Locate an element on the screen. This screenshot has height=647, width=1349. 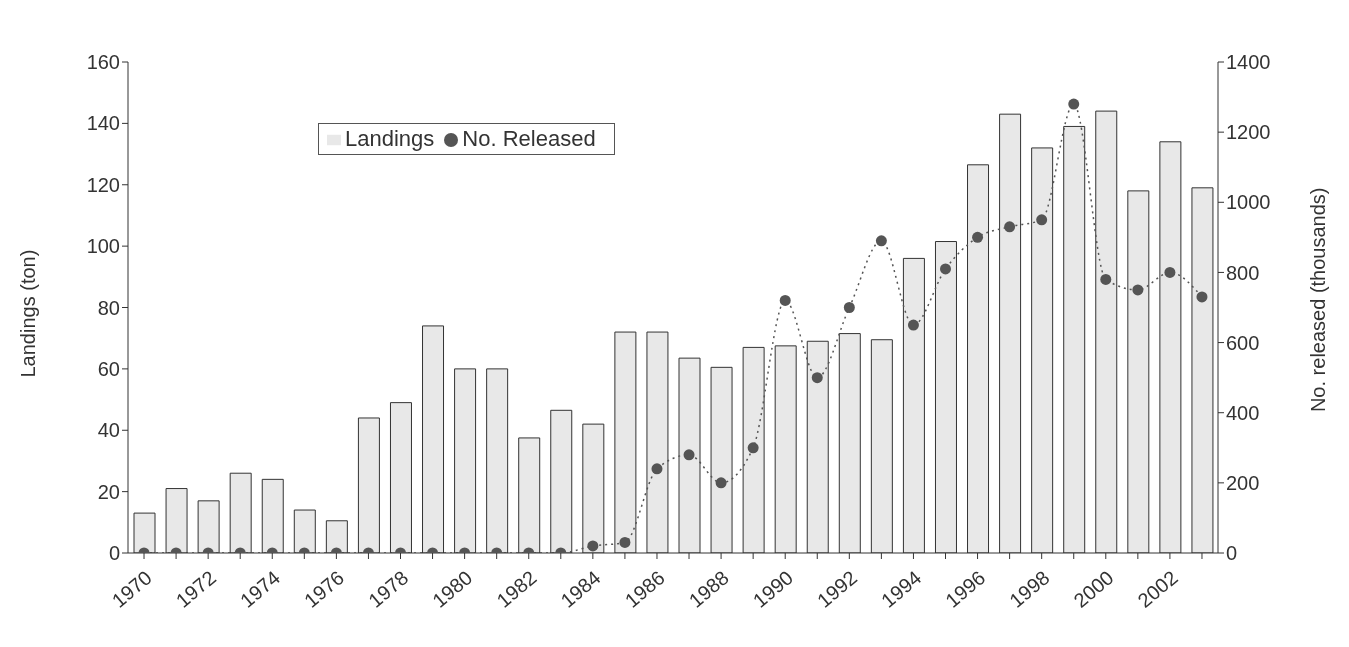
y2-tick-label: 400 is located at coordinates (1243, 412).